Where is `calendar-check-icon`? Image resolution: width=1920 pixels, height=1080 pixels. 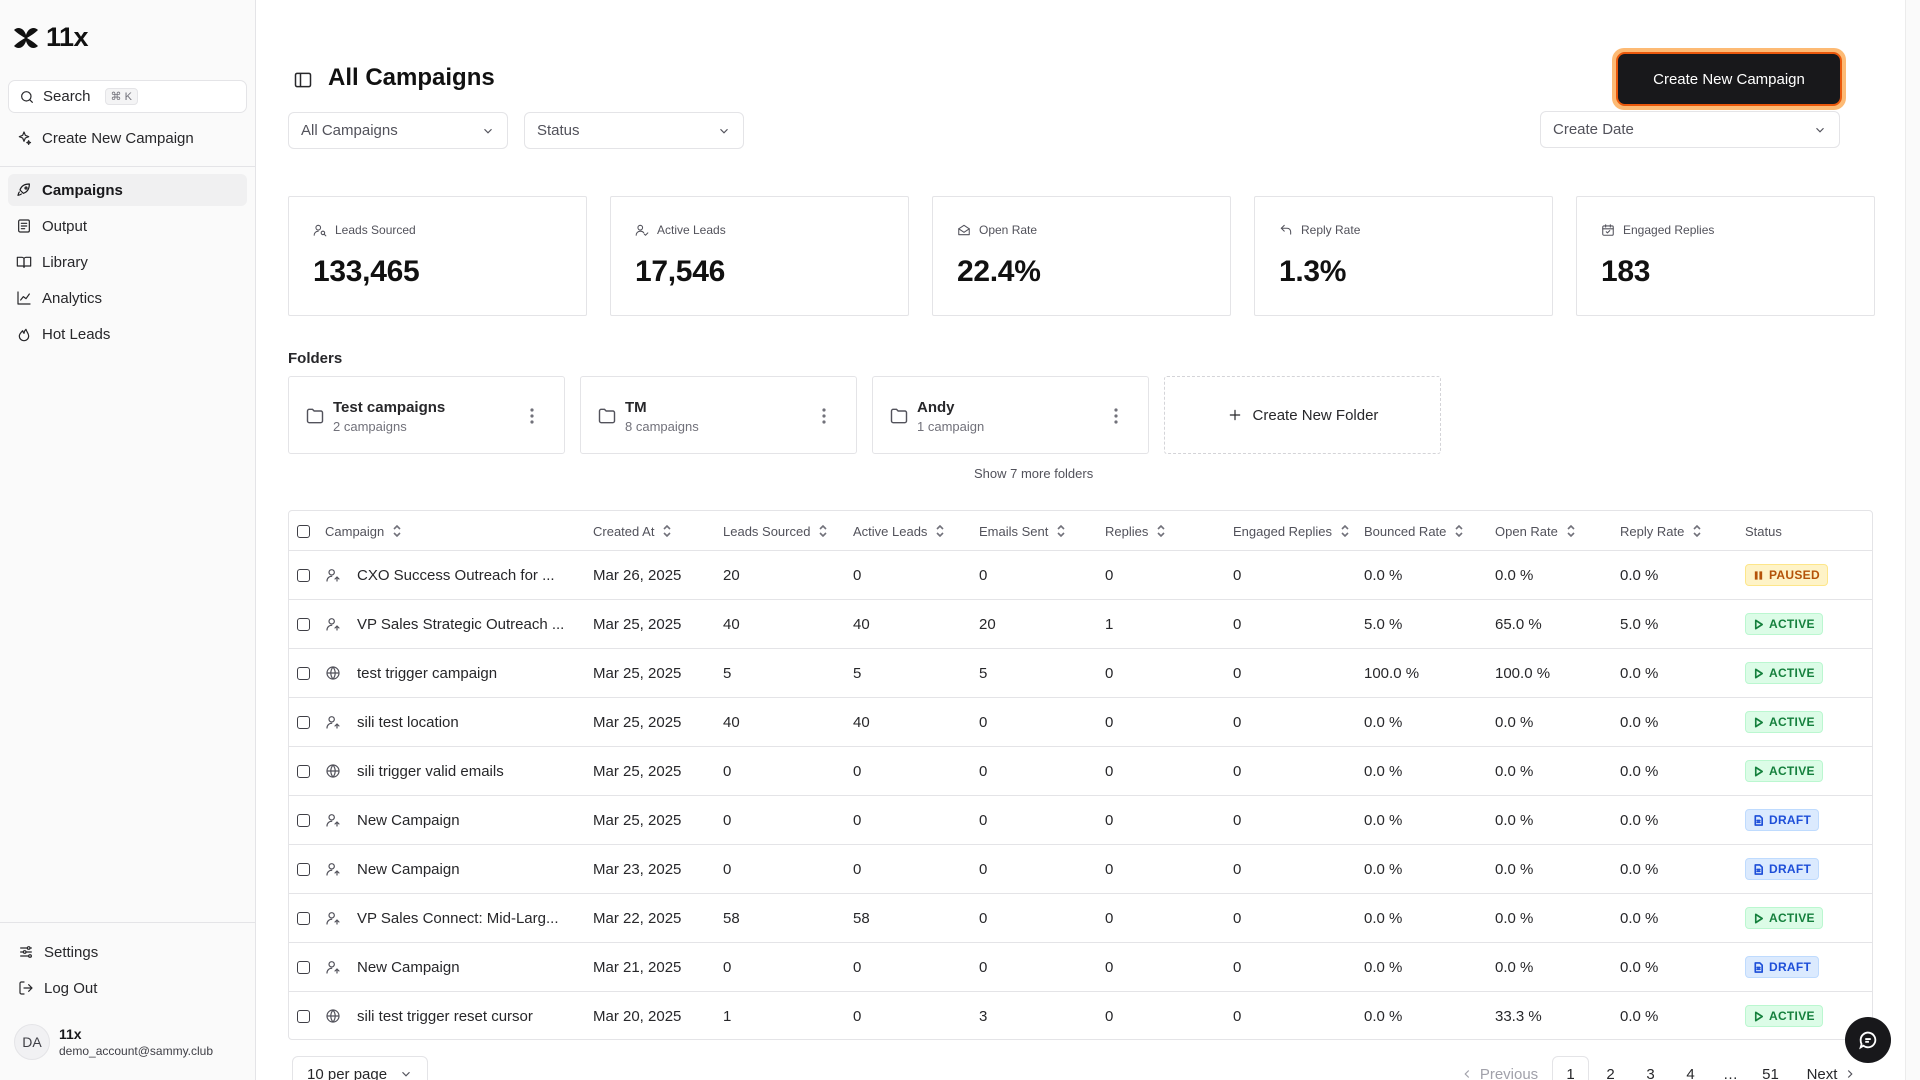
calendar-check-icon is located at coordinates (1608, 230).